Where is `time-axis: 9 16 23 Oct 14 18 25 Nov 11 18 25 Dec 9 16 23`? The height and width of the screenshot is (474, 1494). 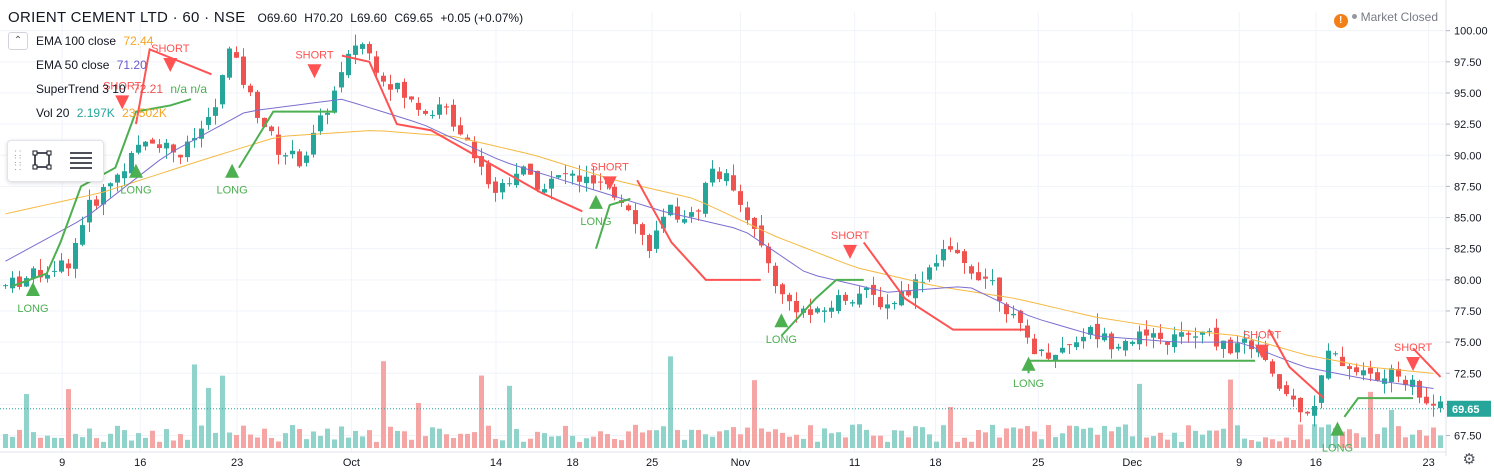
time-axis: 9 16 23 Oct 14 18 25 Nov 11 18 25 Dec 9 16 23 is located at coordinates (723, 460).